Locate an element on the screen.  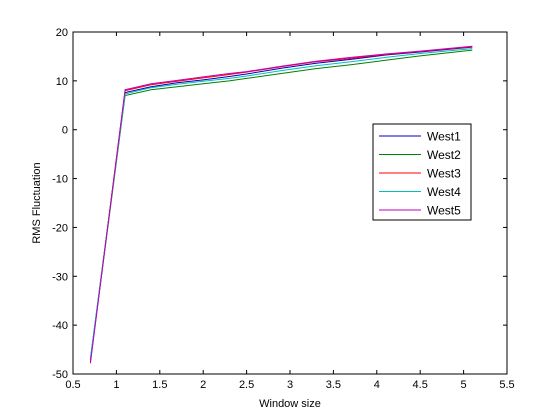
legend-box is located at coordinates (422, 172).